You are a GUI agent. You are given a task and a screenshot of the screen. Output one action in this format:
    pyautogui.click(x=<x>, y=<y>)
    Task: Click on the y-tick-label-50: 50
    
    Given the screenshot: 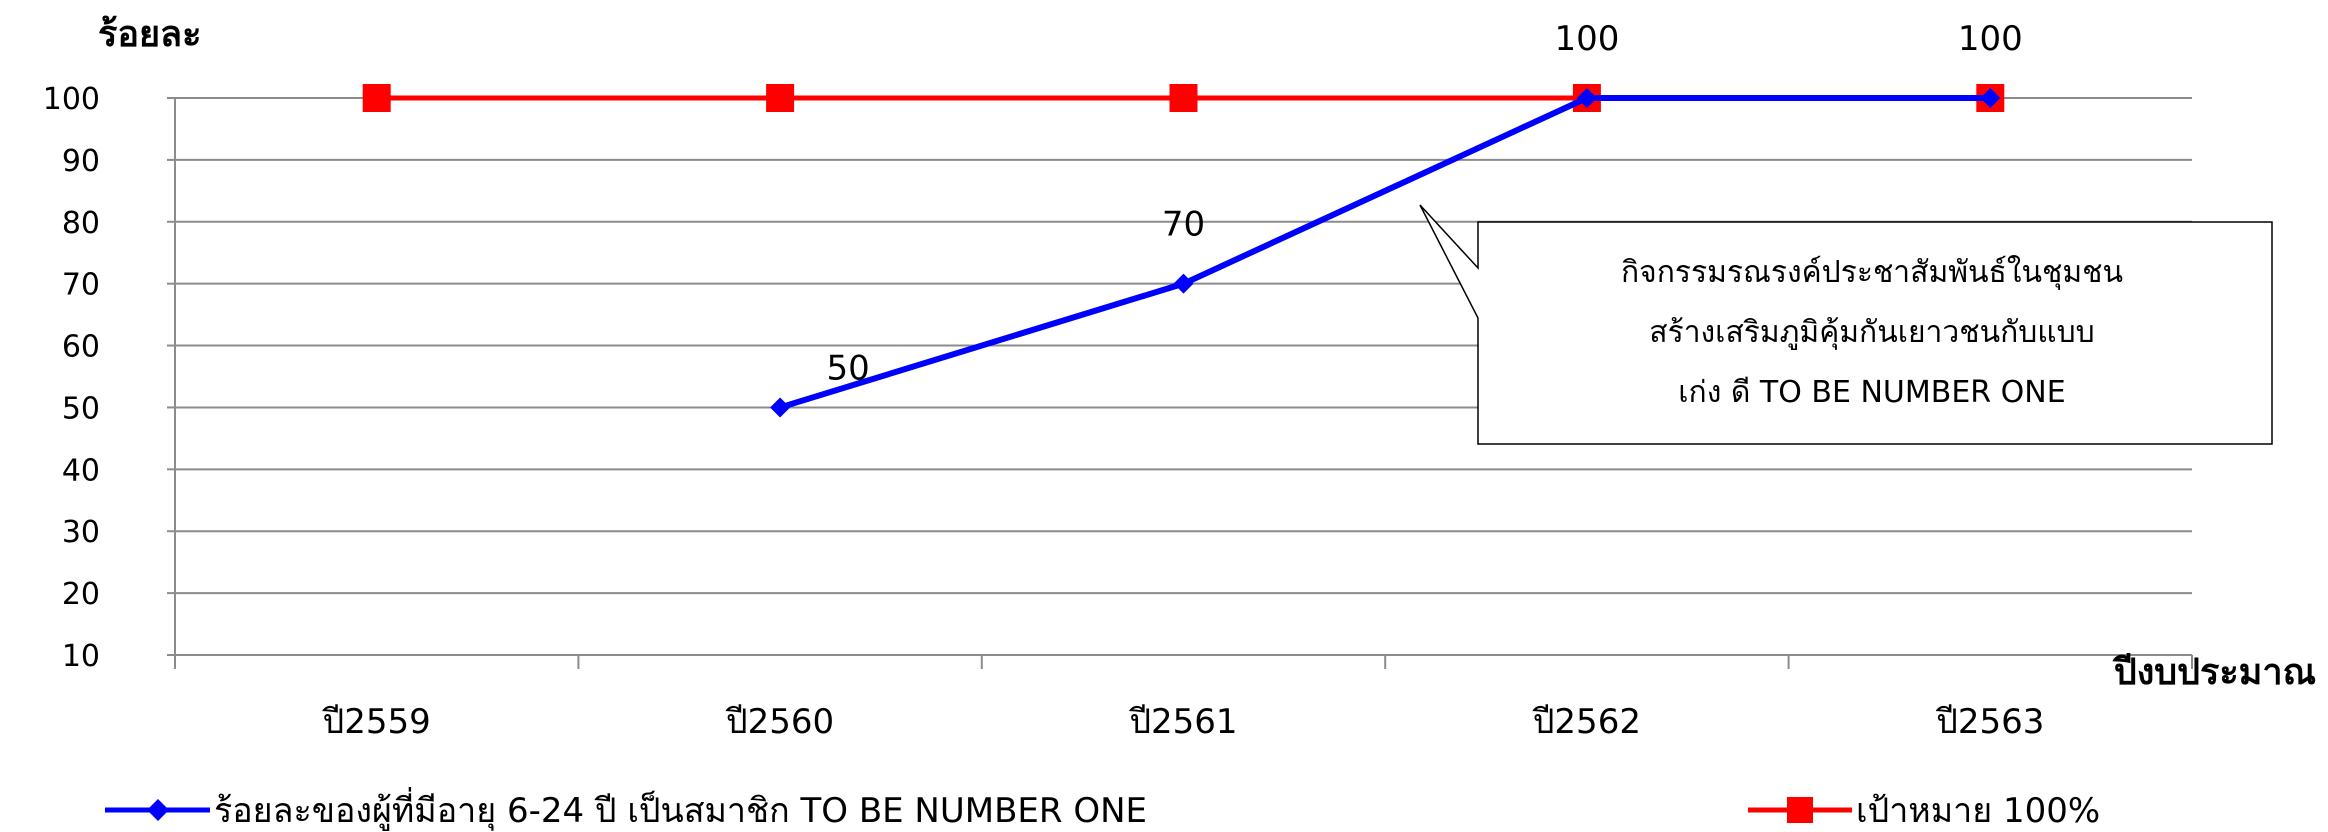 What is the action you would take?
    pyautogui.click(x=81, y=408)
    